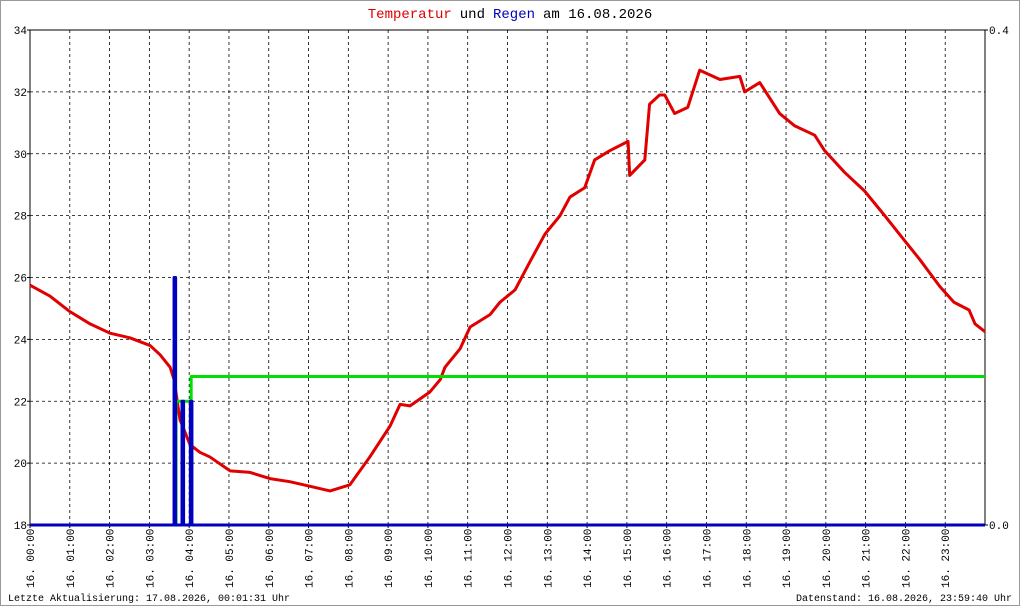 This screenshot has width=1020, height=606. Describe the element at coordinates (20, 280) in the screenshot. I see `y-tick-label: 26` at that location.